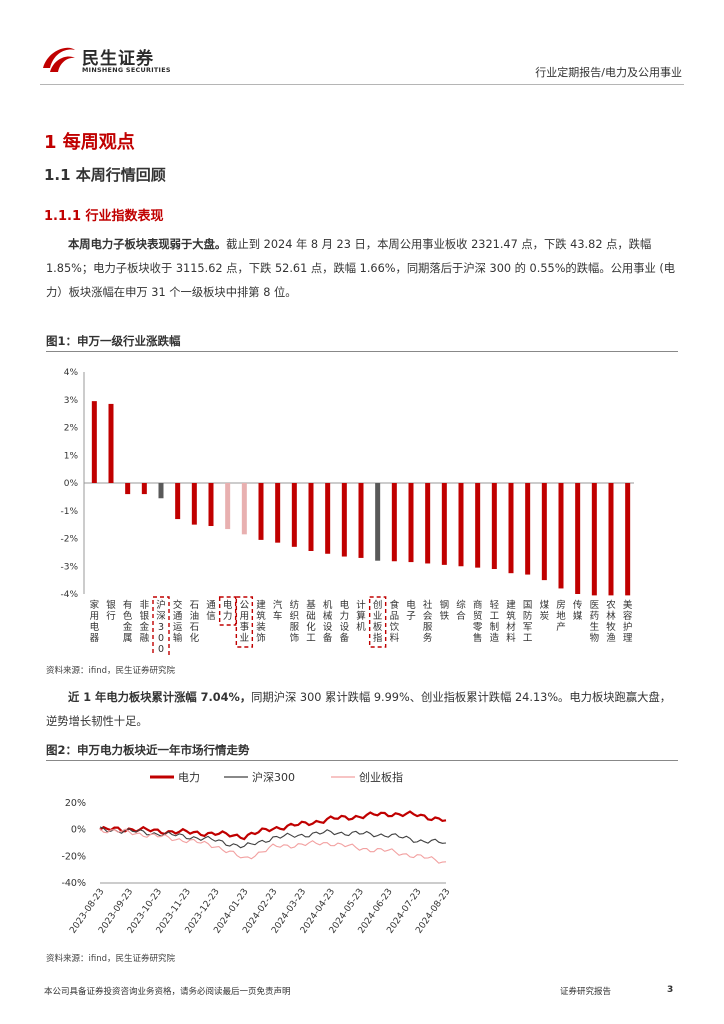 Image resolution: width=724 pixels, height=1024 pixels. I want to click on category-label-char: 贸, so click(478, 616).